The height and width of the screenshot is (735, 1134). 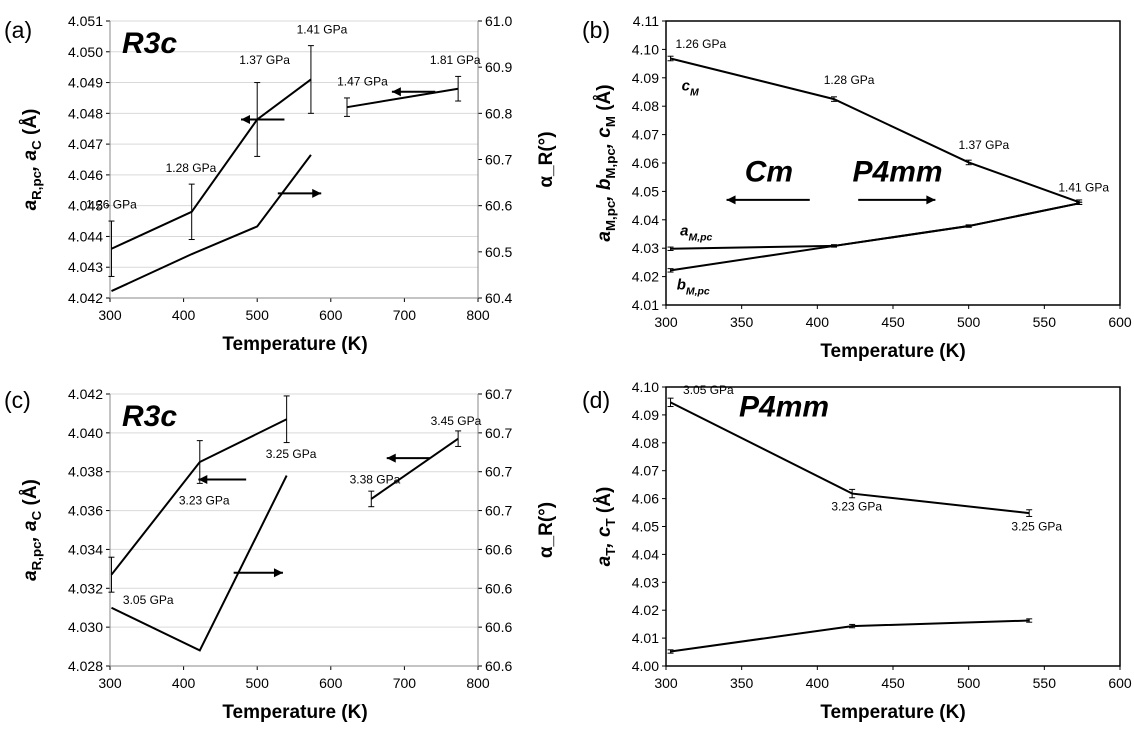 What do you see at coordinates (498, 549) in the screenshot?
I see `y2-tick-label: 60.6` at bounding box center [498, 549].